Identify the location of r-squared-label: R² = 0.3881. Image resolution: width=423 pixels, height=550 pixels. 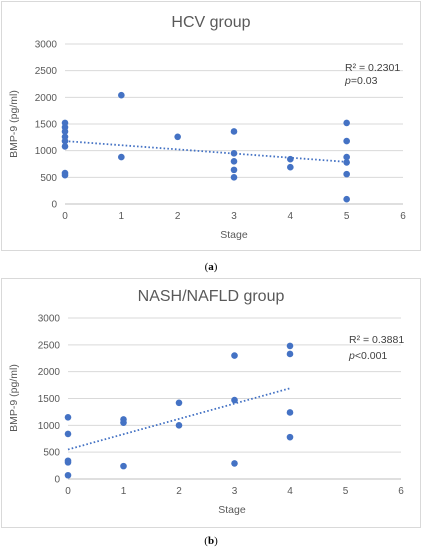
(376, 340).